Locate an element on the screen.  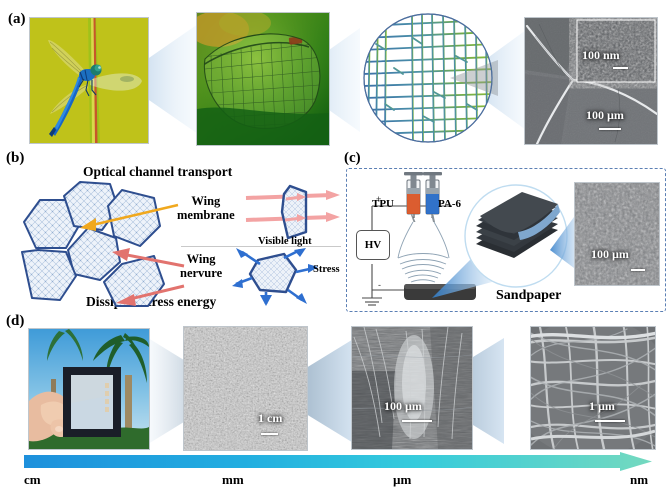
voronoi-wing-vein-schematic is located at coordinates (428, 78).